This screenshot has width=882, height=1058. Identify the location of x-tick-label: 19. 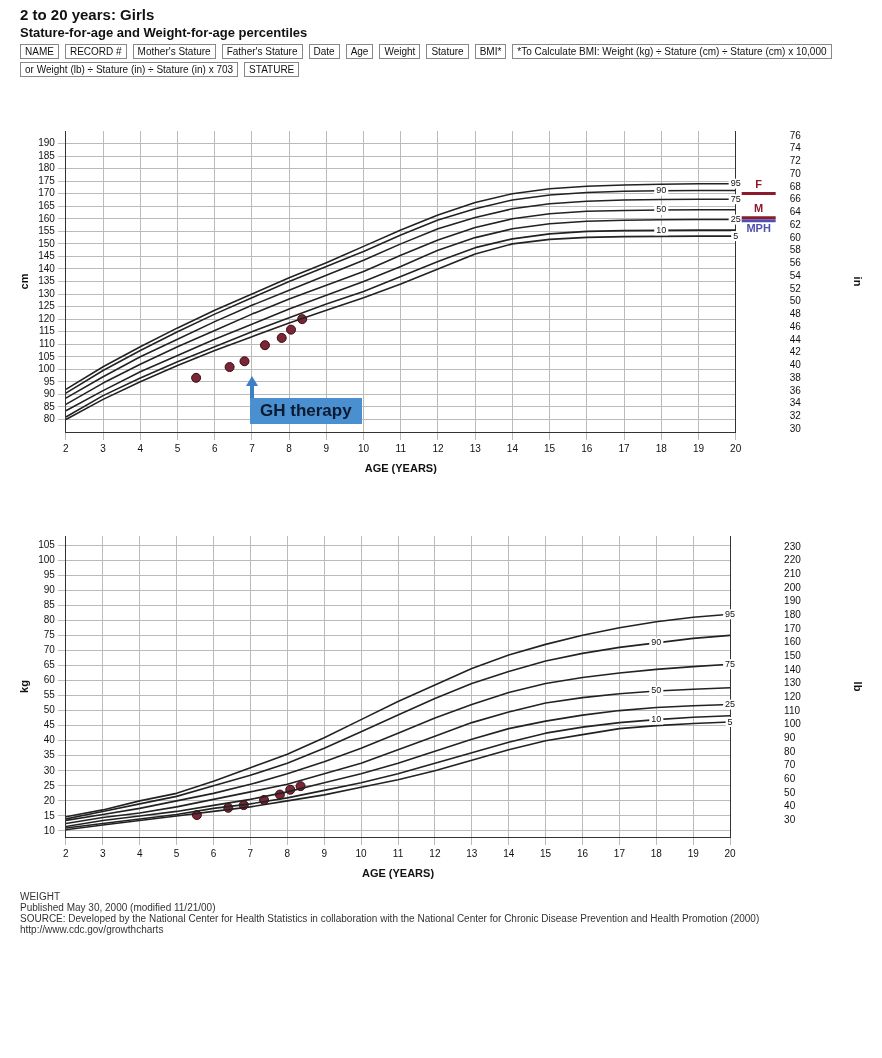
(693, 853).